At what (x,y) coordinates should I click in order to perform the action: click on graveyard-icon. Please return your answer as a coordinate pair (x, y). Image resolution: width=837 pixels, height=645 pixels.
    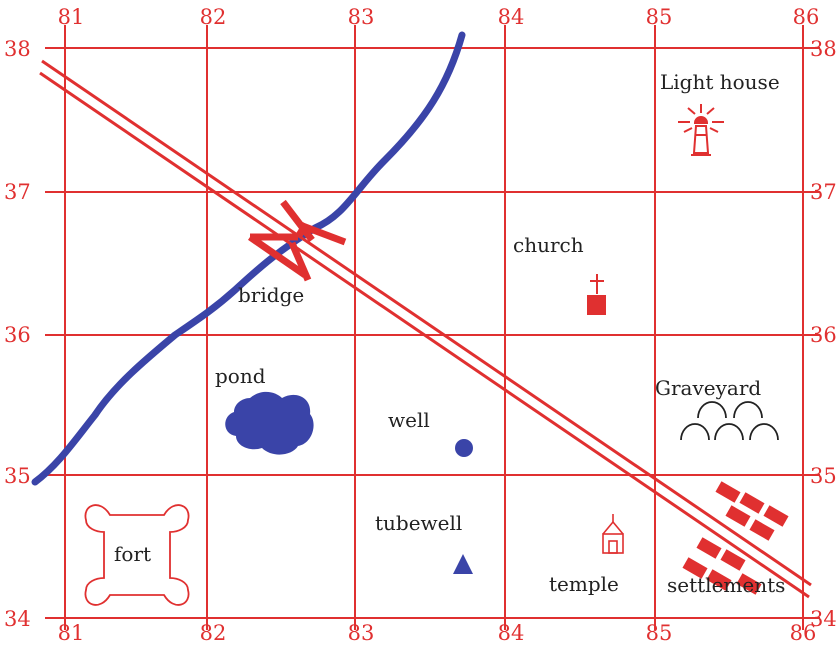
    Looking at the image, I should click on (729, 421).